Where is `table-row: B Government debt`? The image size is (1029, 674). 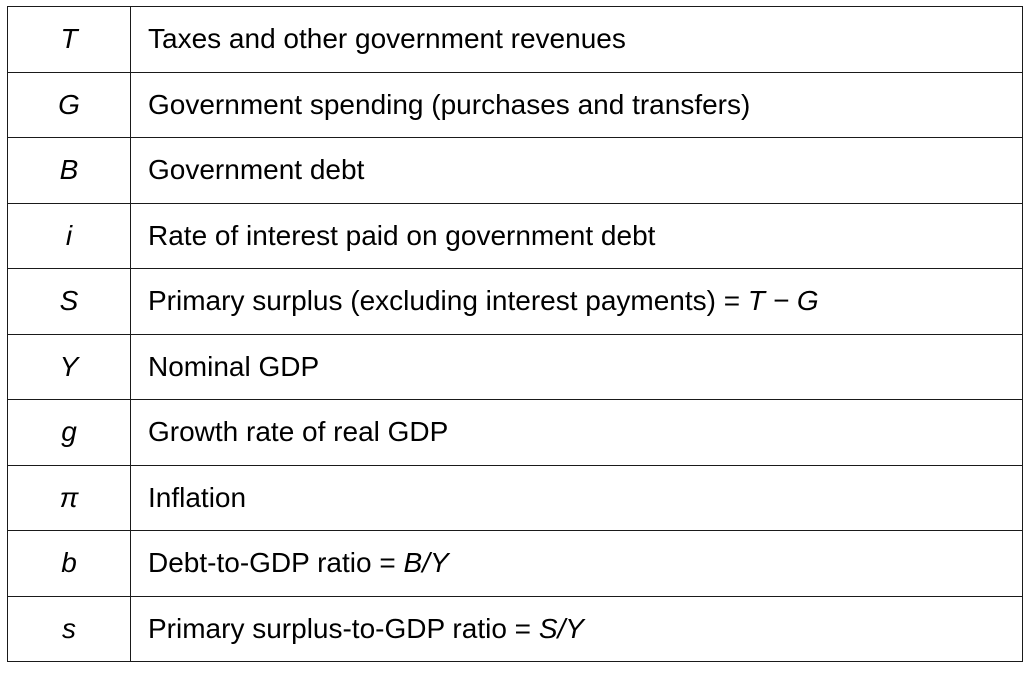
table-row: B Government debt is located at coordinates (515, 170).